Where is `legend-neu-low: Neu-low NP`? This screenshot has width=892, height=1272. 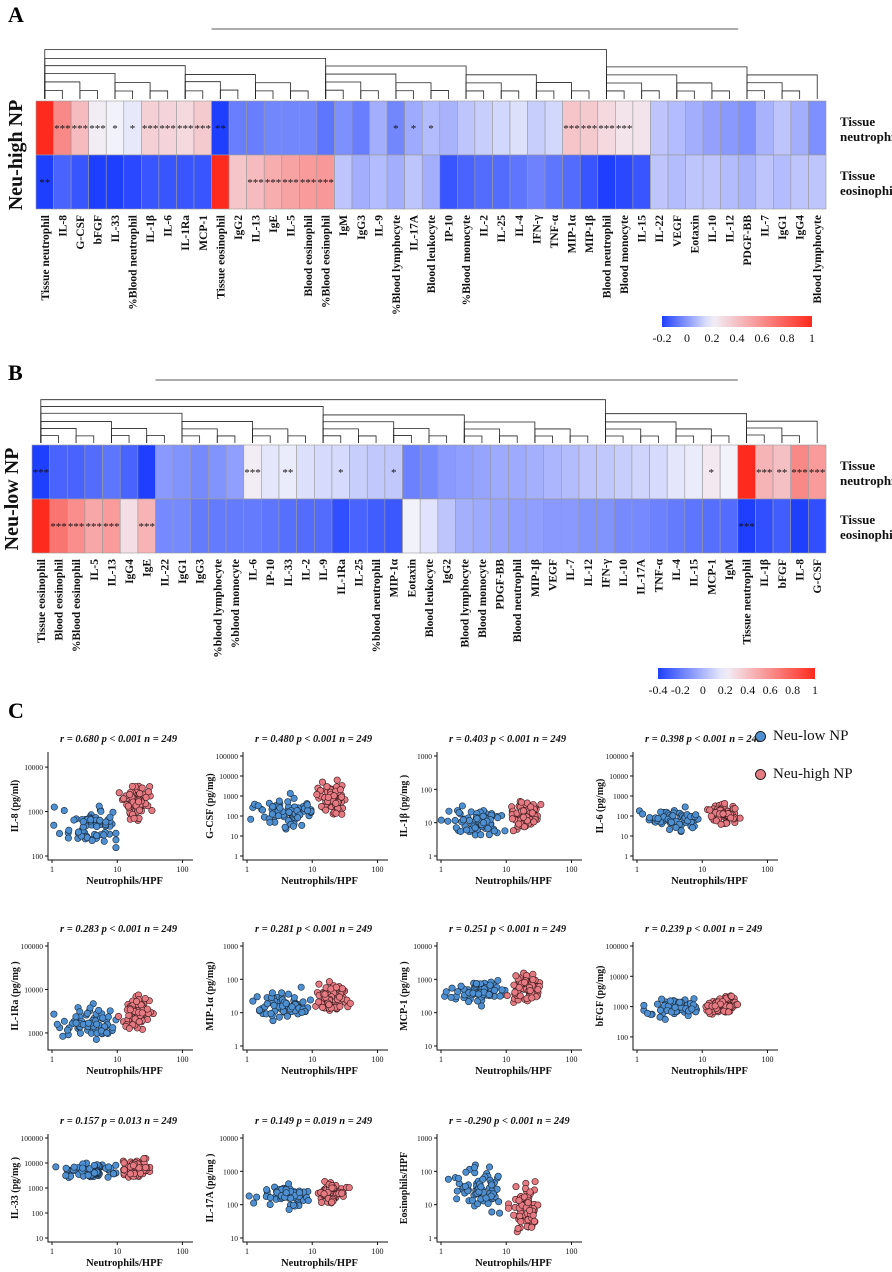
legend-neu-low: Neu-low NP is located at coordinates (801, 736).